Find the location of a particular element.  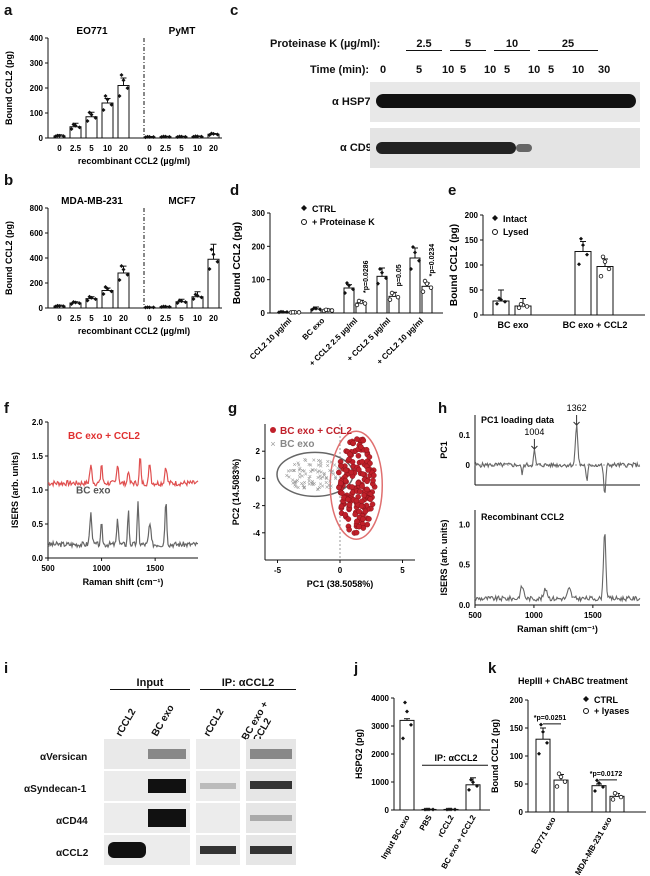

legend-marker-lysed is located at coordinates (495, 232).